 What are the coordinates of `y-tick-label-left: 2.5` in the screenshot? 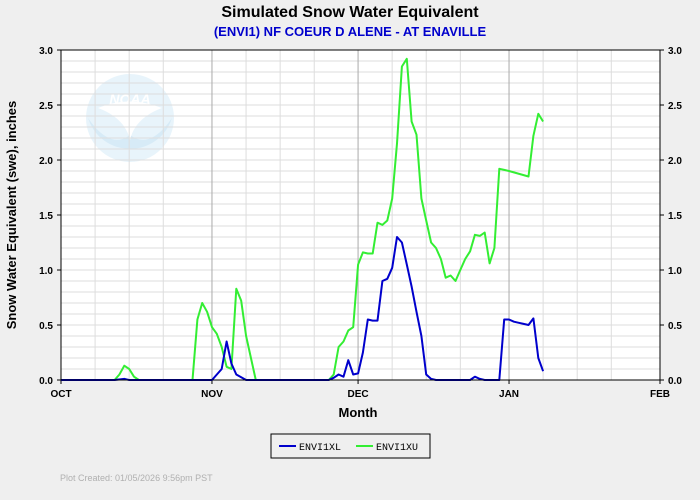 It's located at (46, 106).